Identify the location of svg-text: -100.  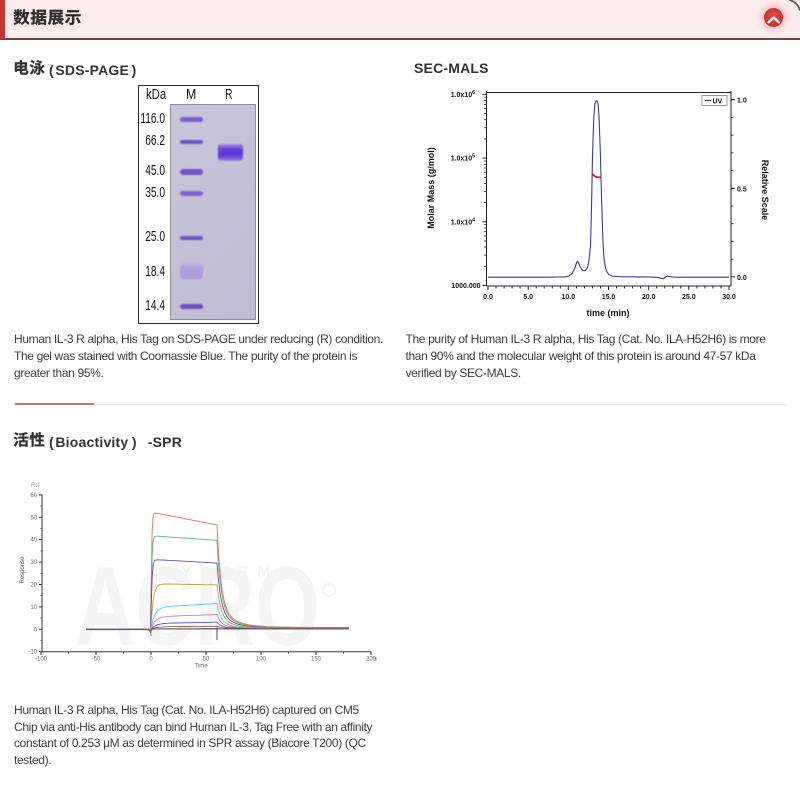
(41, 660).